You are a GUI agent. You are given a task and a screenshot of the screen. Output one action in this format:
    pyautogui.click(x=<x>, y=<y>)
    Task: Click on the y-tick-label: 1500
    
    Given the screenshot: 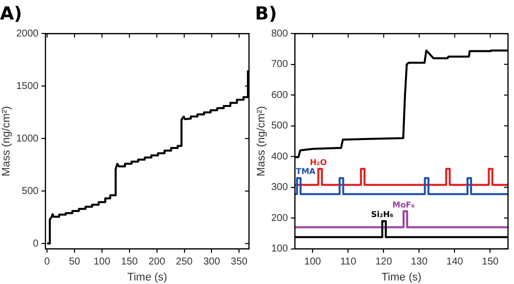 What is the action you would take?
    pyautogui.click(x=27, y=86)
    